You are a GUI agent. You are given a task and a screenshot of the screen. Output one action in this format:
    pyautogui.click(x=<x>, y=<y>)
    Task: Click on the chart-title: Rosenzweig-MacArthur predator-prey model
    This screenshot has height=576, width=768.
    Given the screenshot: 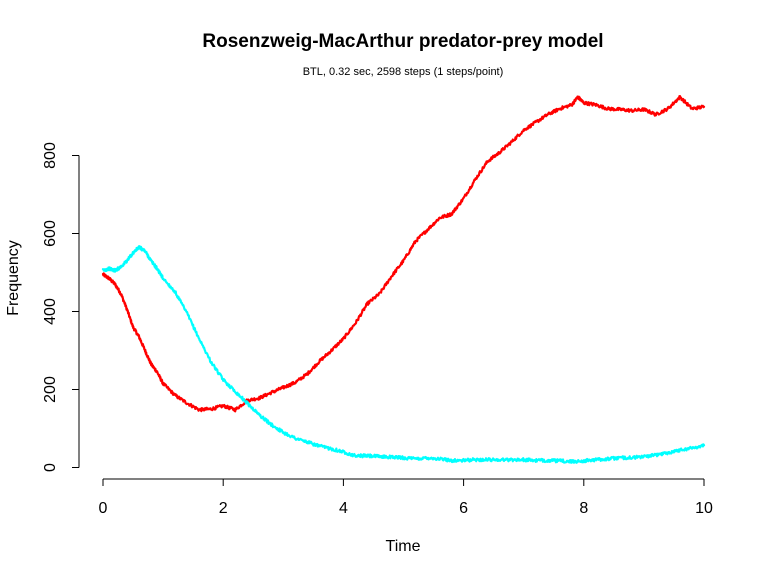 What is the action you would take?
    pyautogui.click(x=402, y=41)
    